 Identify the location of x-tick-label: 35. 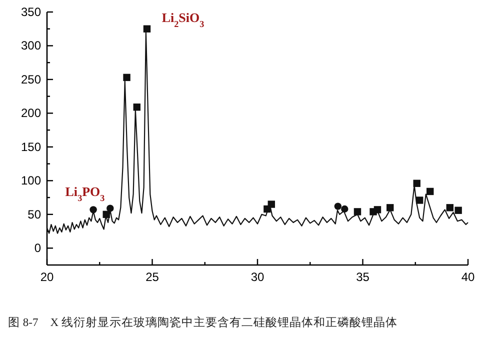
(363, 277).